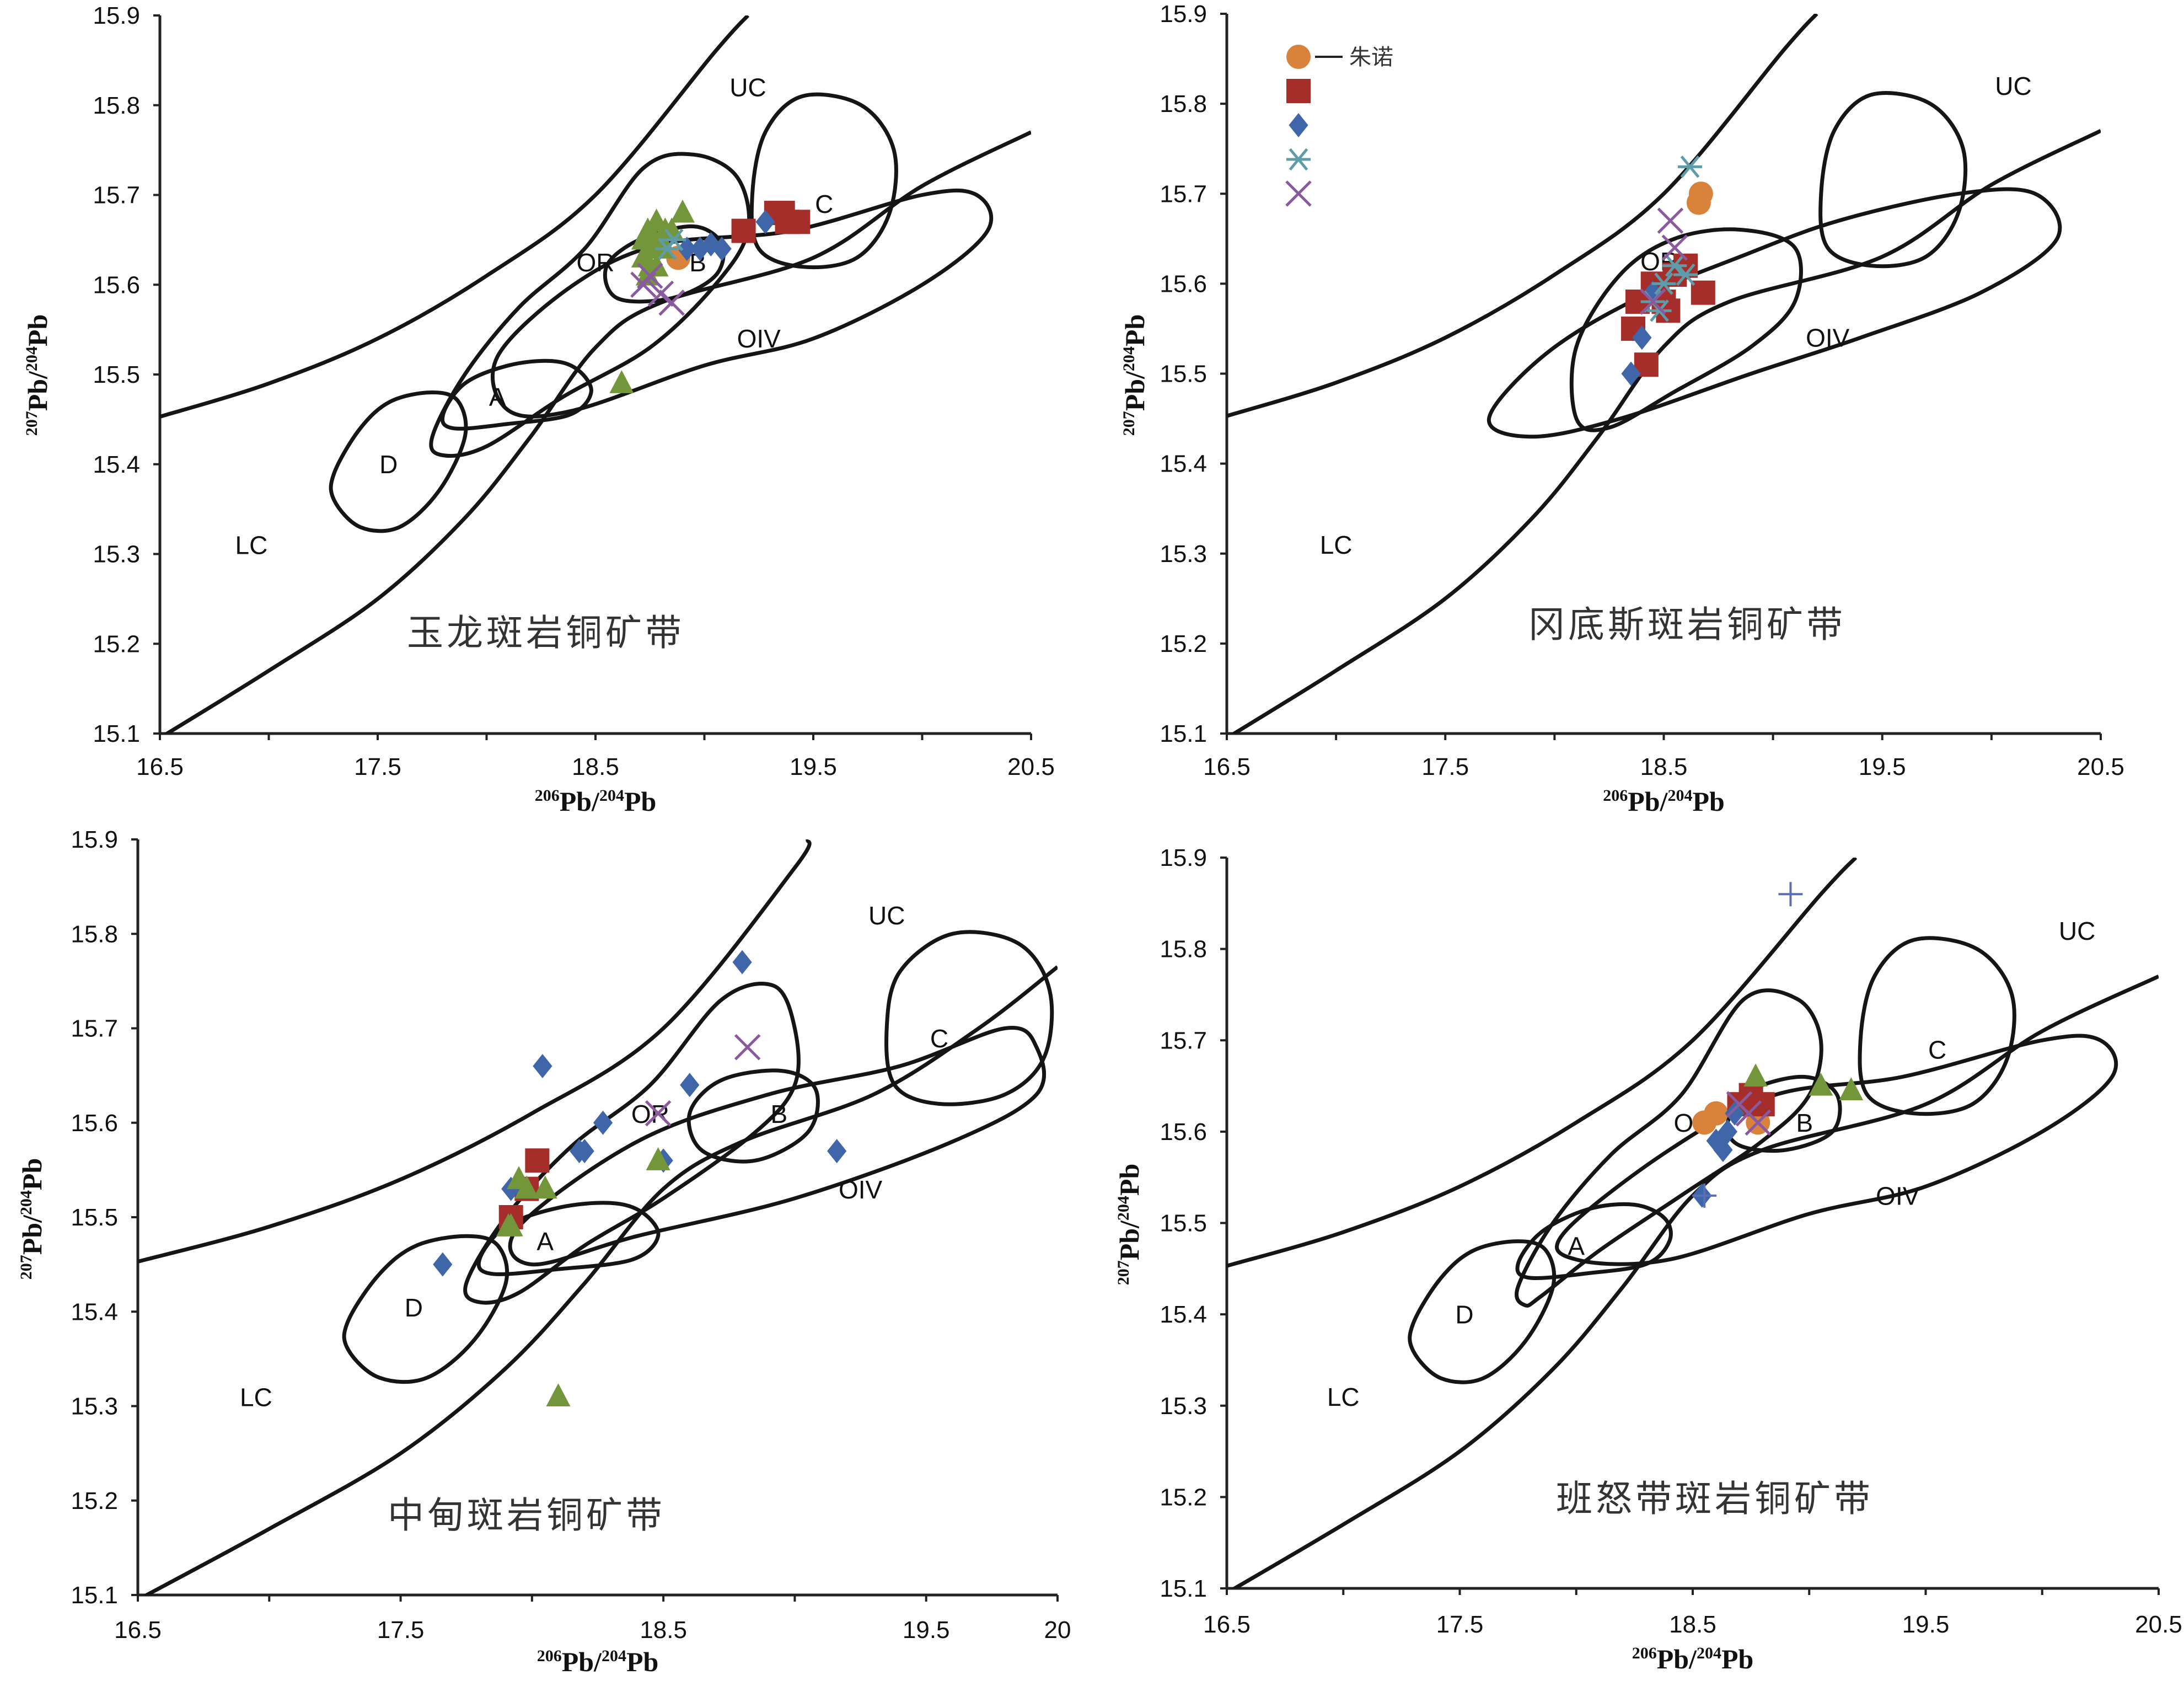 This screenshot has width=2184, height=1686. I want to click on legend: 朱诺, so click(1339, 126).